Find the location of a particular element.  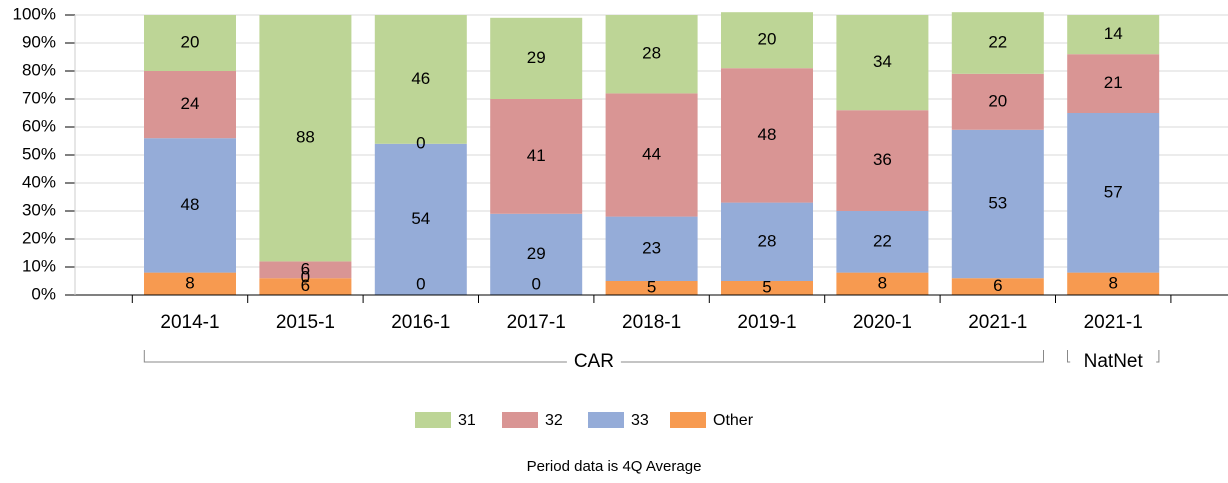

footnote: Period data is 4Q Average is located at coordinates (614, 466).